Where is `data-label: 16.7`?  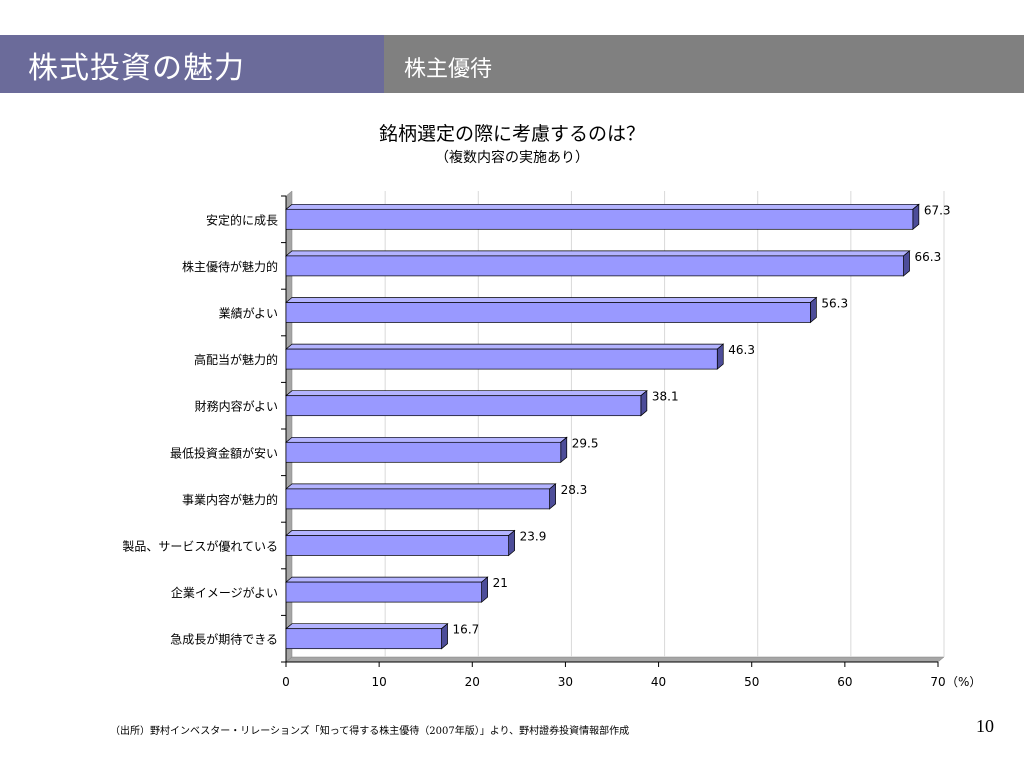
data-label: 16.7 is located at coordinates (466, 630).